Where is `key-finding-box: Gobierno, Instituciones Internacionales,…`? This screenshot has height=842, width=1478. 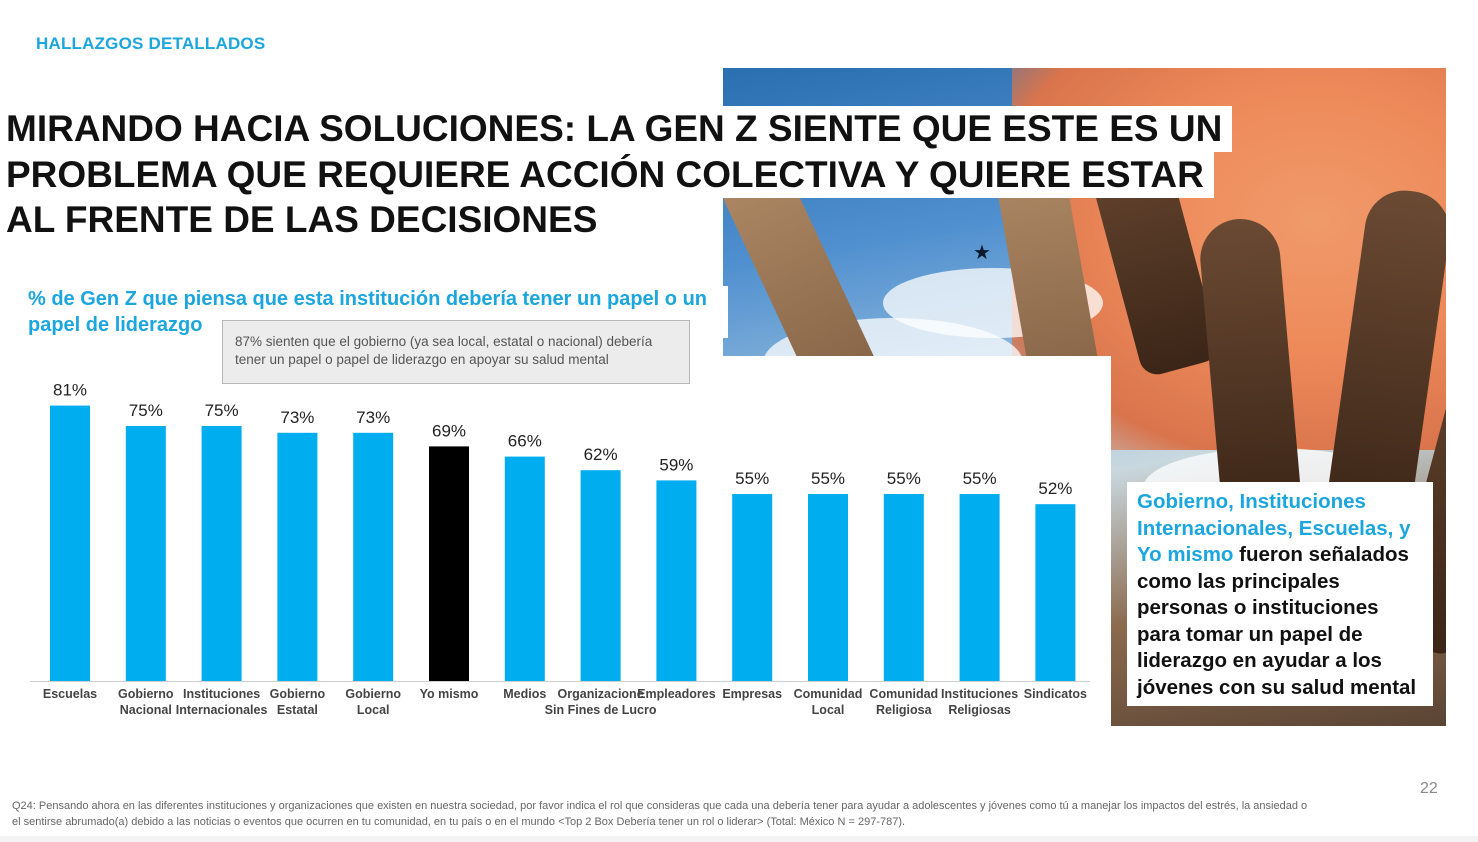 key-finding-box: Gobierno, Instituciones Internacionales,… is located at coordinates (1280, 594).